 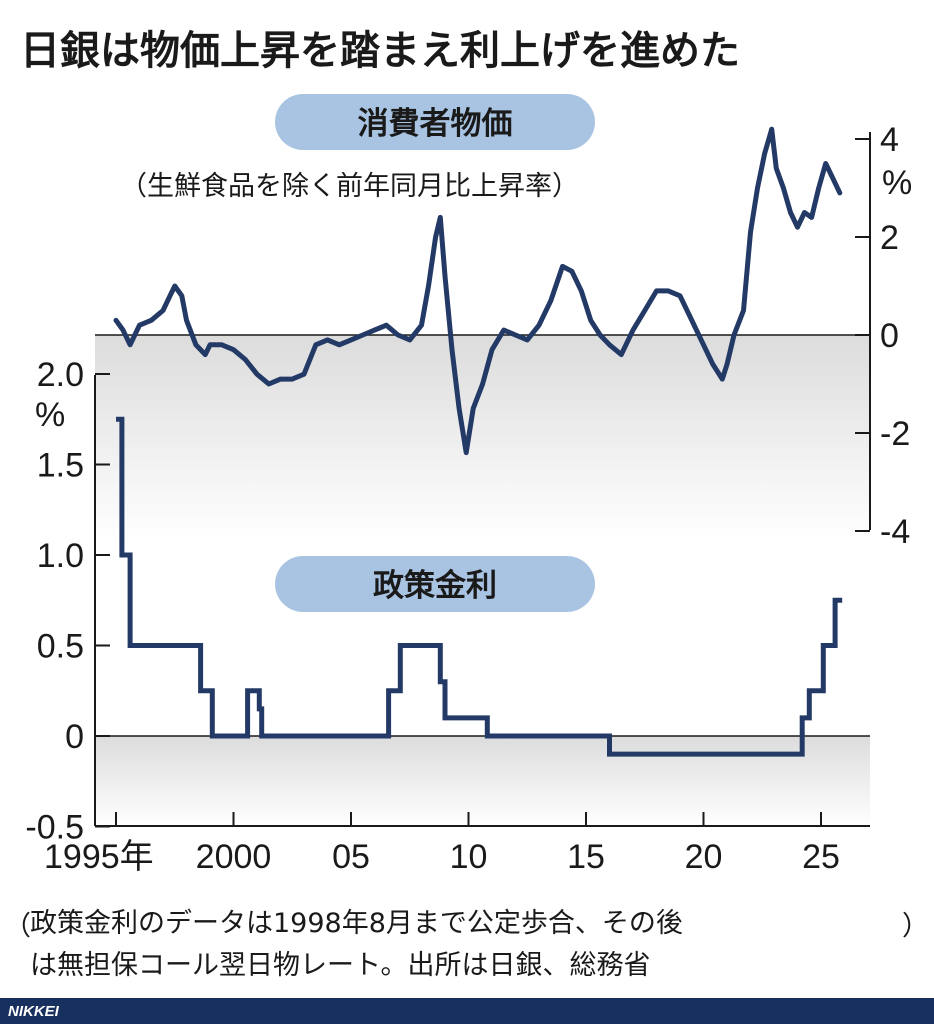 What do you see at coordinates (60, 466) in the screenshot?
I see `rate-y-tick-label: 1.5` at bounding box center [60, 466].